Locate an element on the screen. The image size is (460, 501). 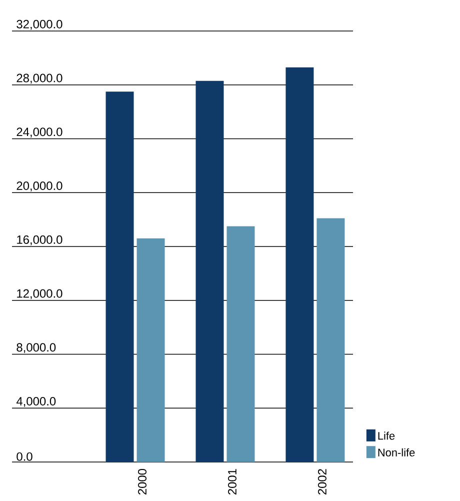
y-tick-label: 28,000.0 is located at coordinates (39, 79).